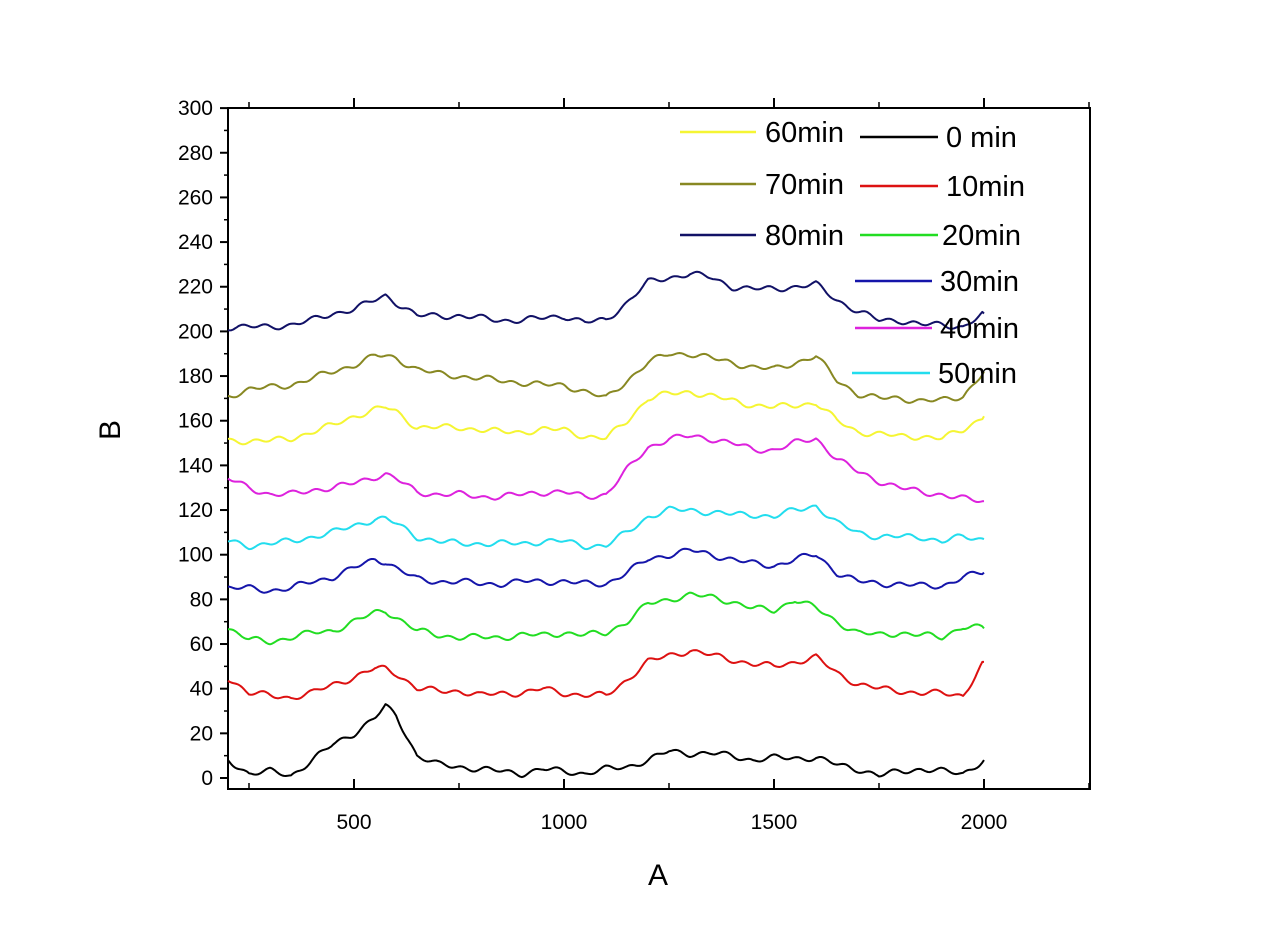  Describe the element at coordinates (606, 301) in the screenshot. I see `series-line-80min` at that location.